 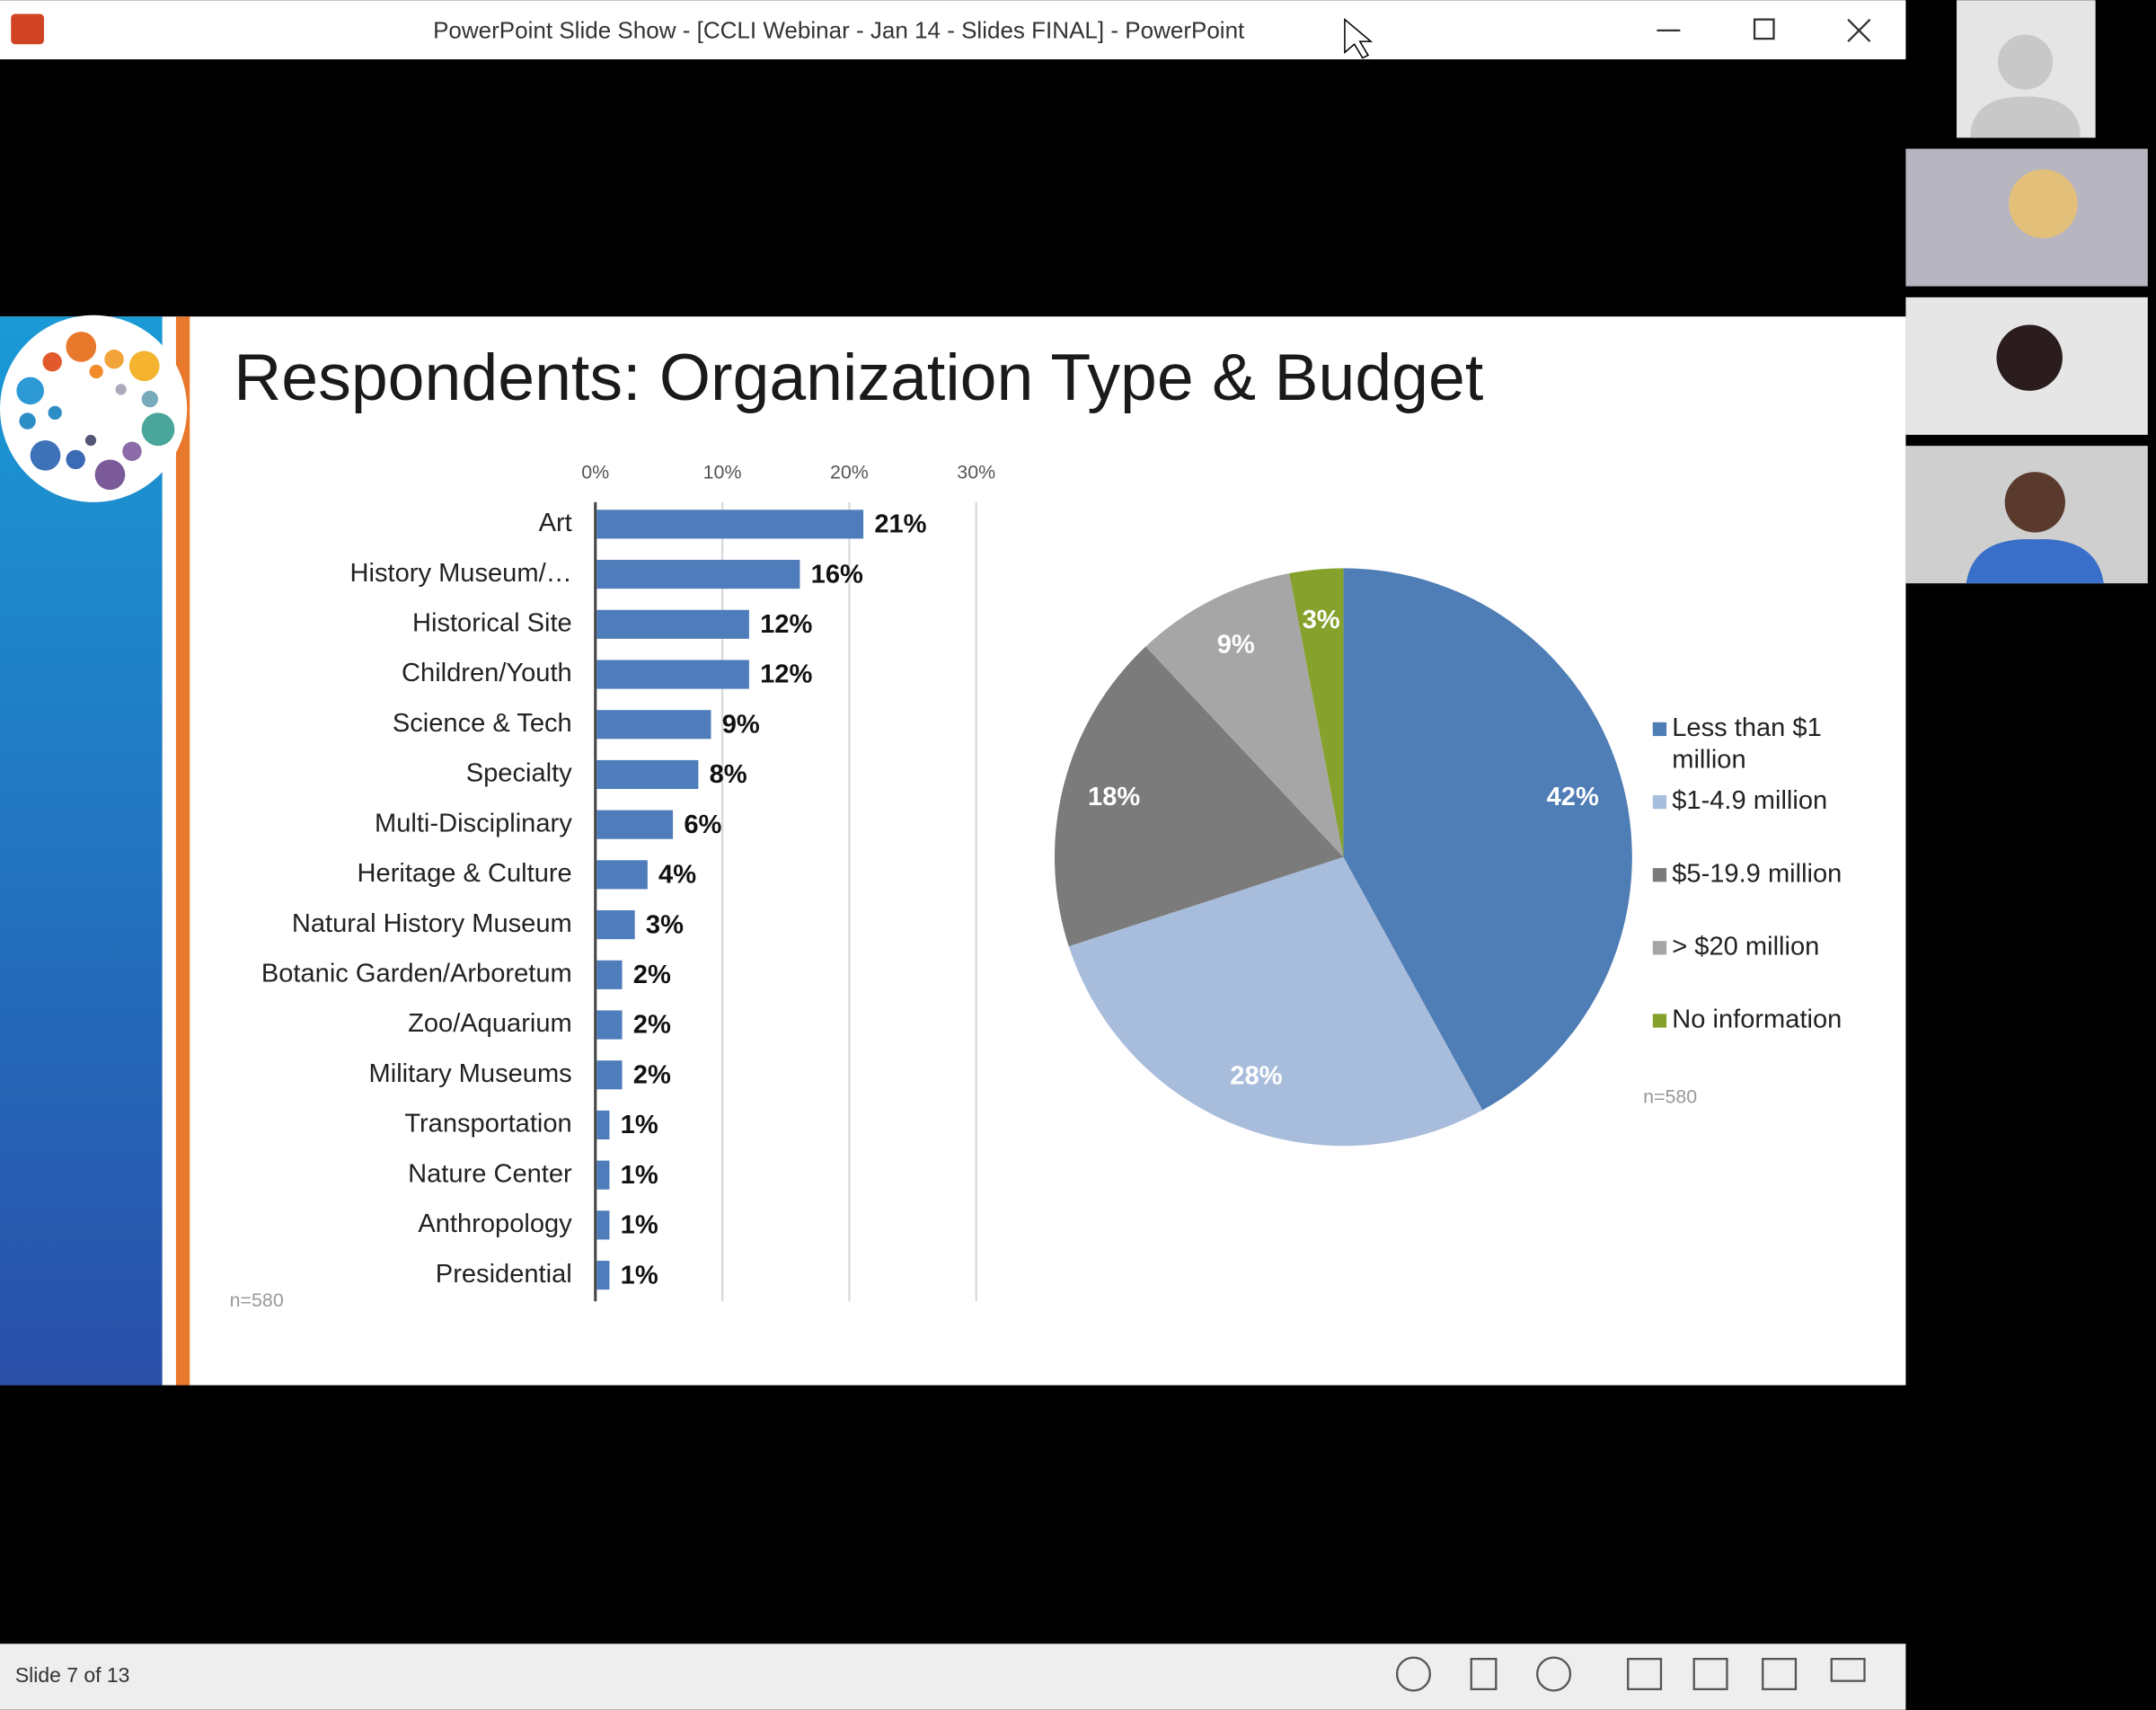 I want to click on slide-counter: Slide 7 of 13, so click(x=72, y=1675).